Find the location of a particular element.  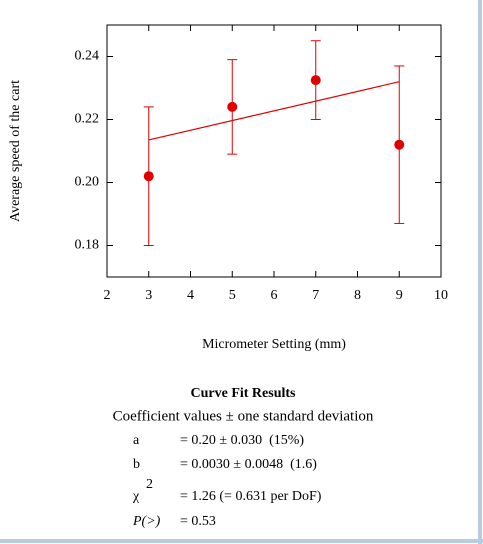

fit-line is located at coordinates (274, 111).